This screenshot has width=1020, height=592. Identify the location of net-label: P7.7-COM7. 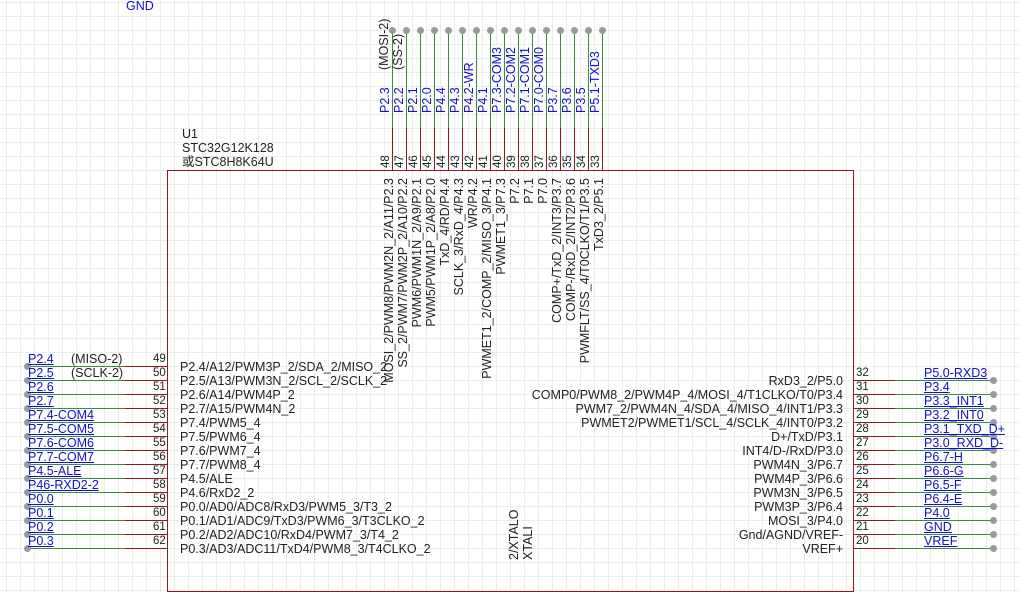
(61, 457).